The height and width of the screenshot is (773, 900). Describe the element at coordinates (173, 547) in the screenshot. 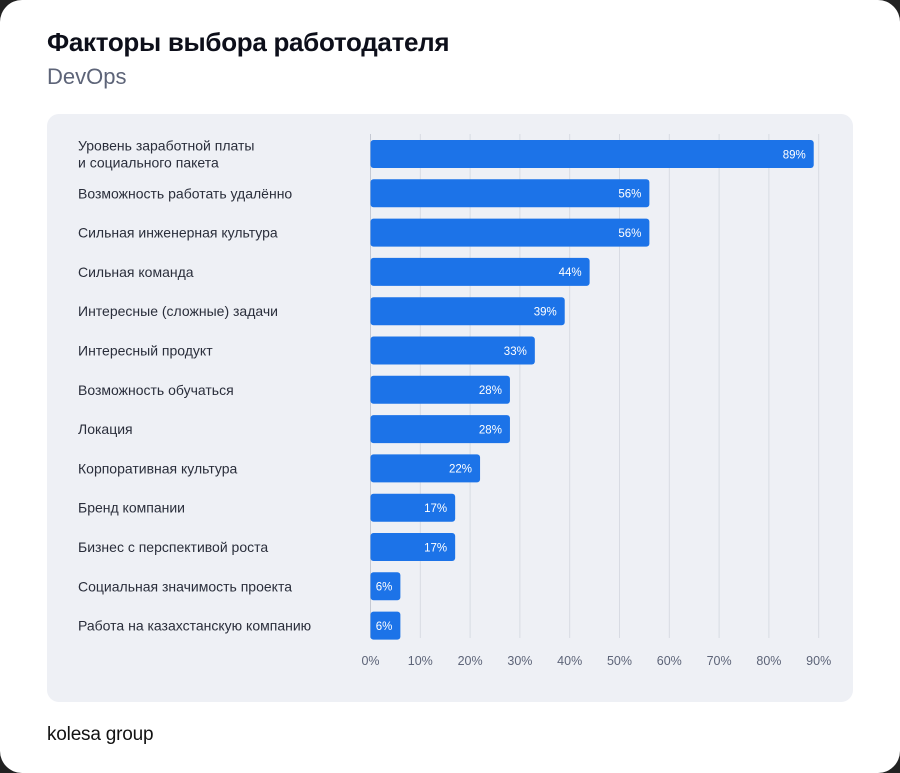

I see `category-label: Бизнес с перспективой роста` at that location.